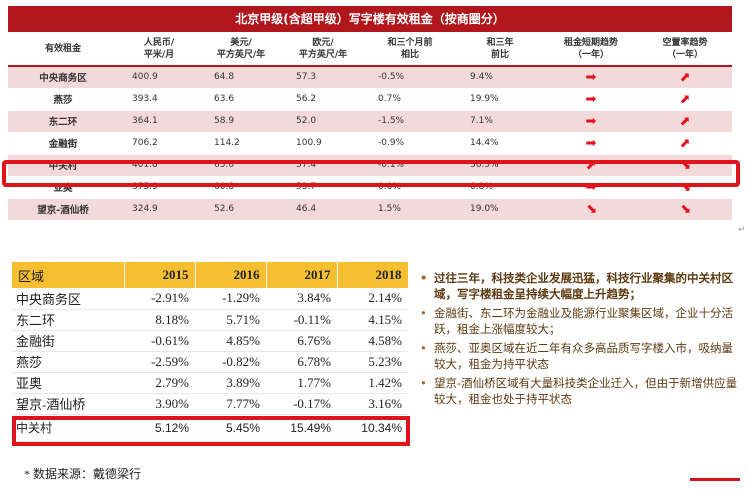  What do you see at coordinates (372, 320) in the screenshot?
I see `growth-value: 4.15%` at bounding box center [372, 320].